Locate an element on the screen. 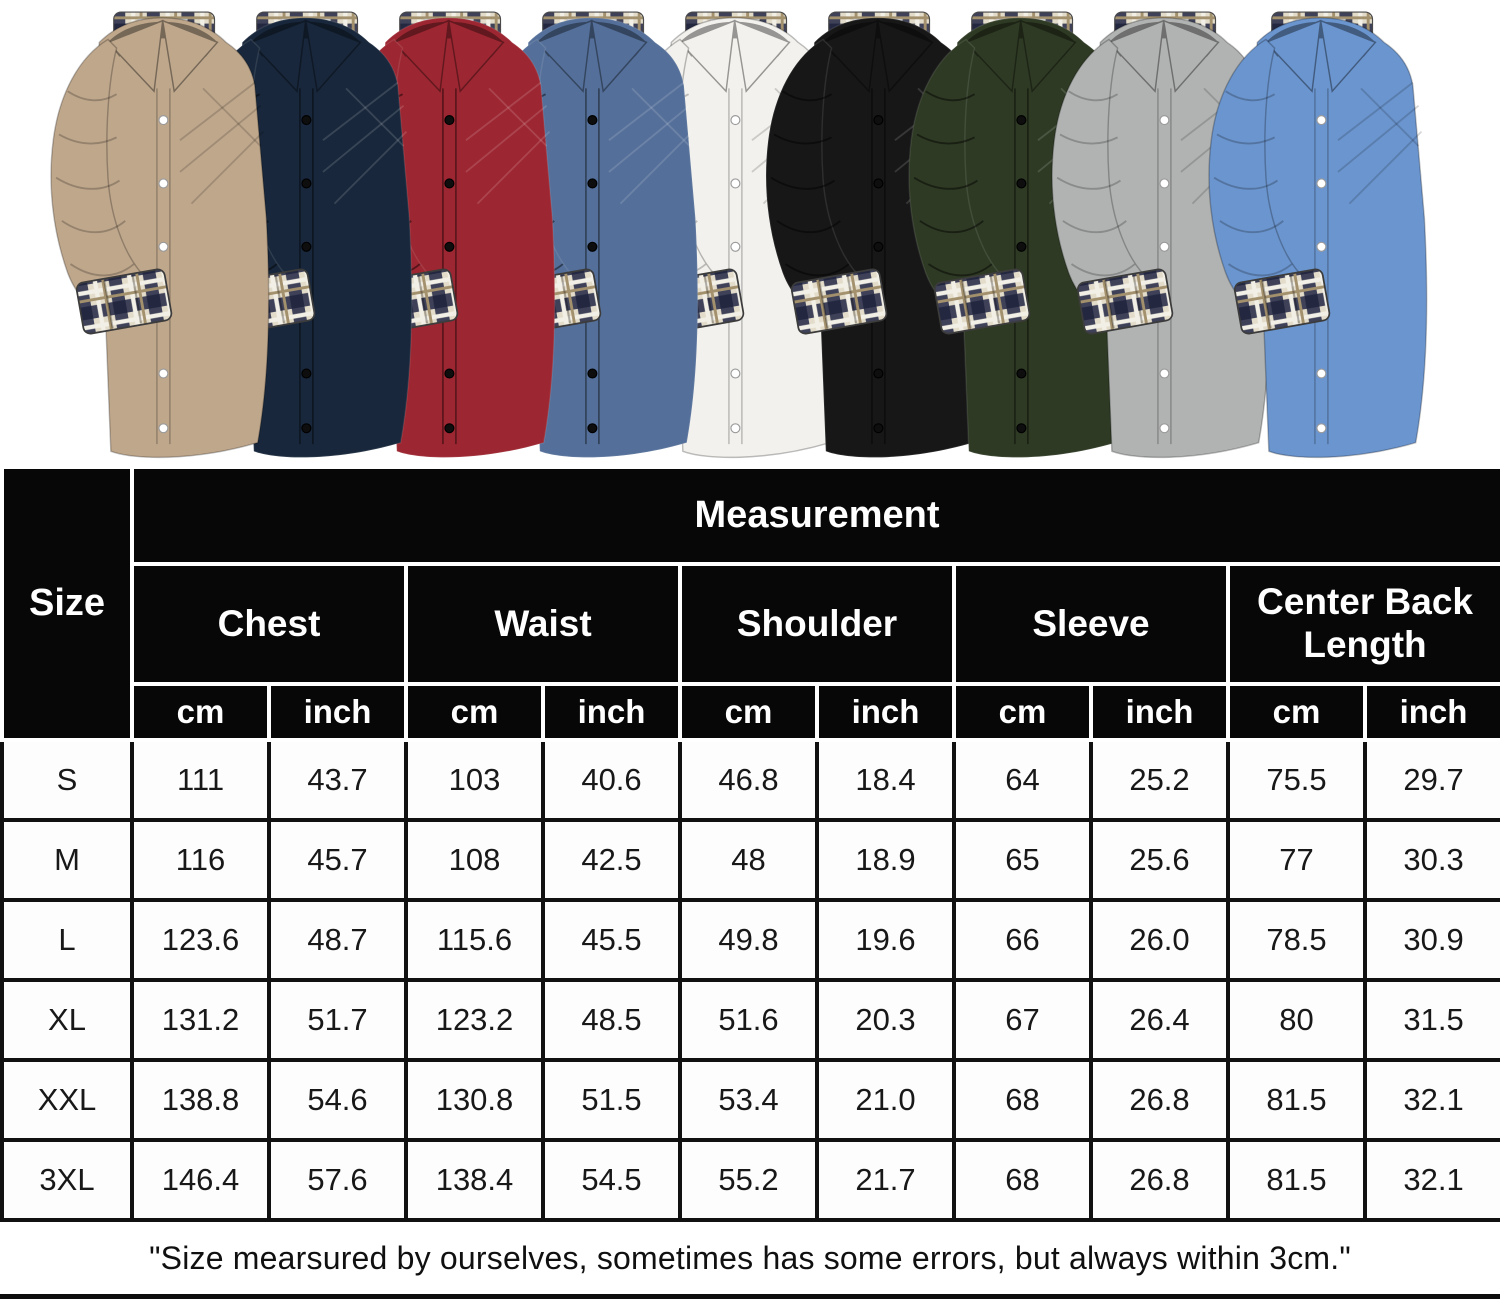 Image resolution: width=1500 pixels, height=1316 pixels. value-cell: 20.3 is located at coordinates (885, 1020).